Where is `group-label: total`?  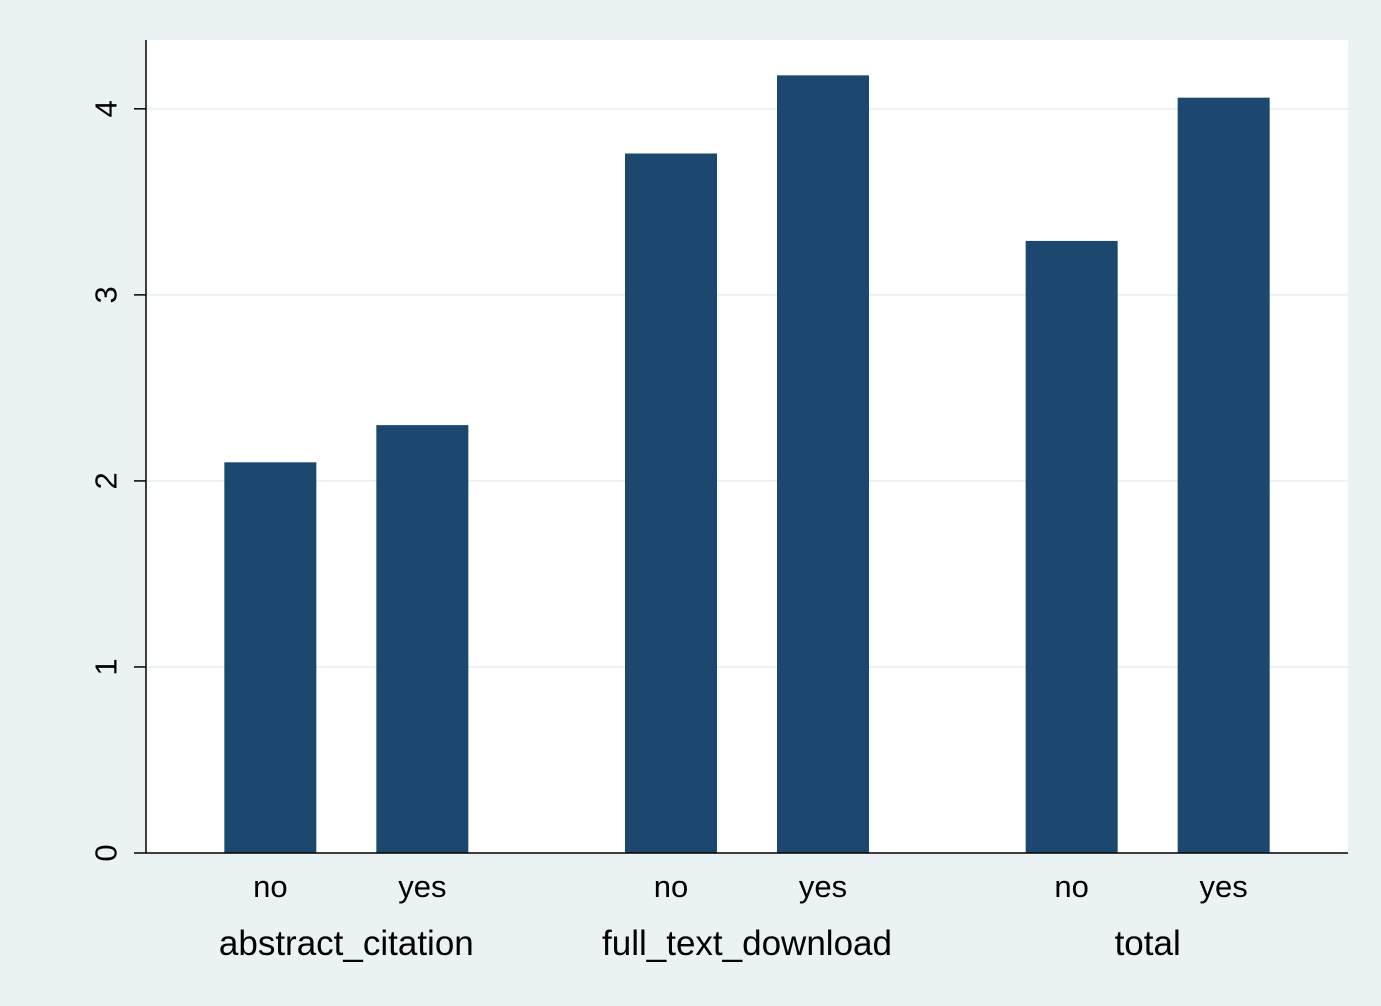 group-label: total is located at coordinates (1148, 943).